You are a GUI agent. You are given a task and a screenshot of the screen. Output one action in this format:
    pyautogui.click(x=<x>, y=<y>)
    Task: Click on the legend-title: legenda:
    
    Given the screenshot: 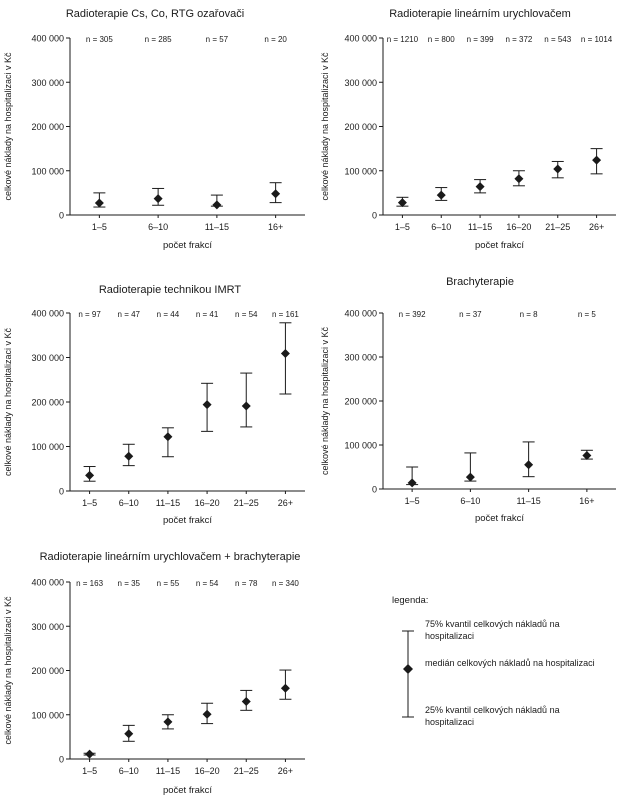 What is the action you would take?
    pyautogui.click(x=410, y=600)
    